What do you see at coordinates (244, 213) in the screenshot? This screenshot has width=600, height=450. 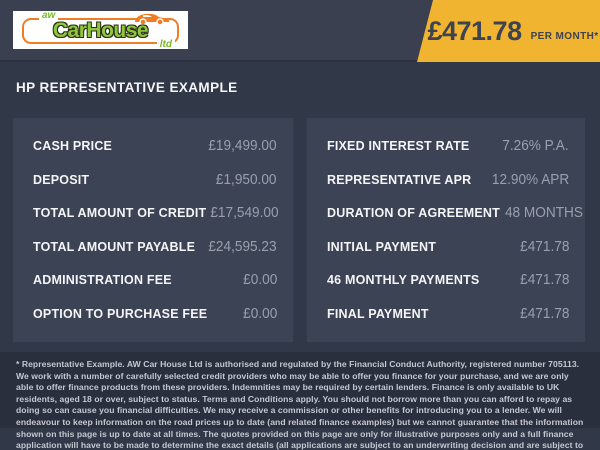 I see `row-value: £17,549.00` at bounding box center [244, 213].